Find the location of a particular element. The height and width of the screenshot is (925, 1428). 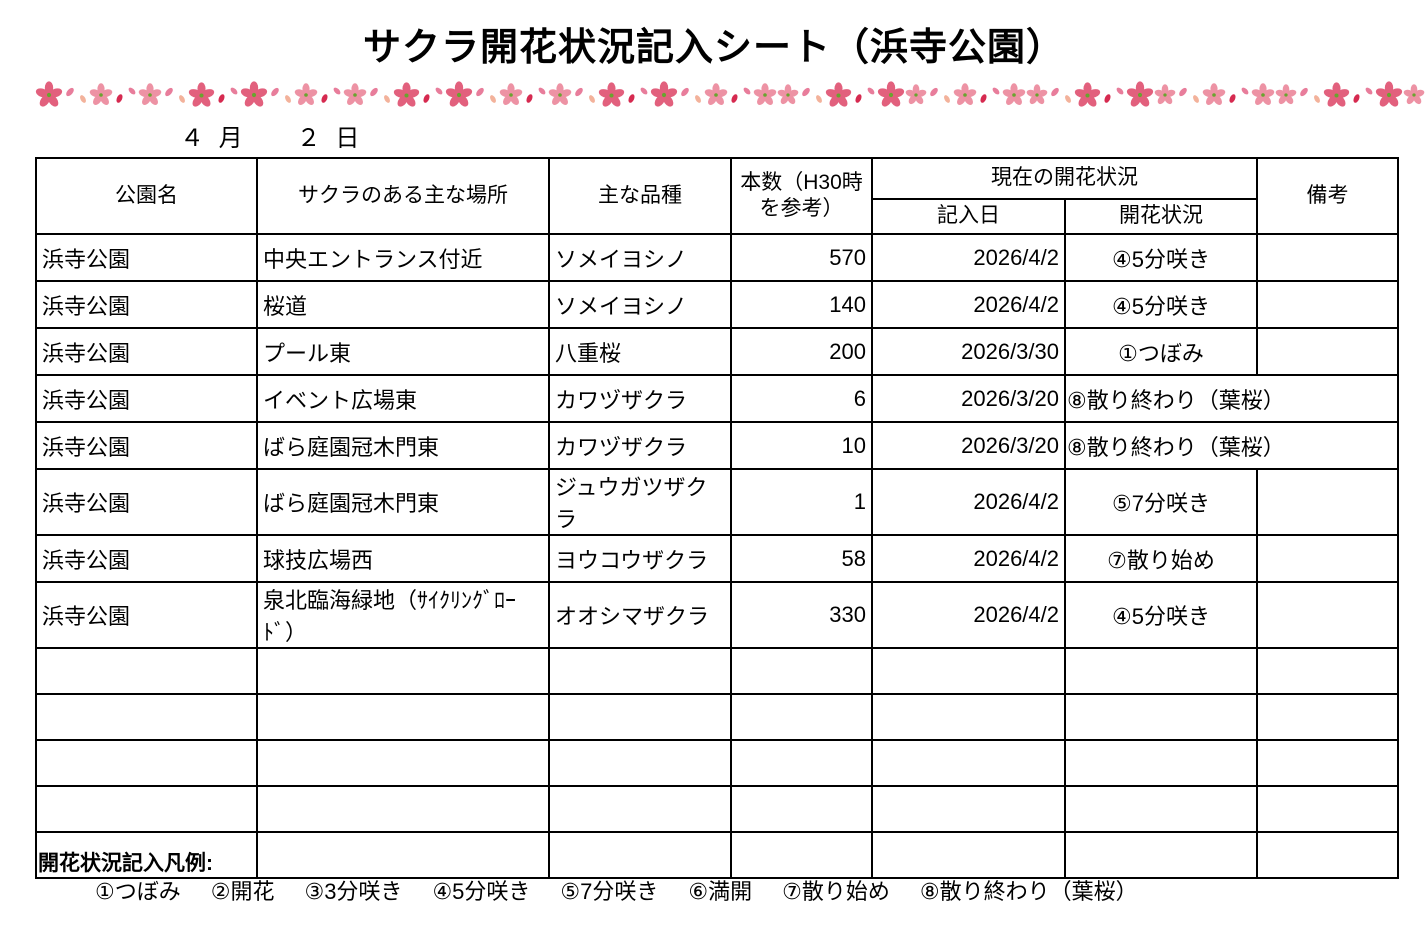

legend-items: ①つぼみ ②開花 ③3分咲き ④5分咲き ⑤7分咲き ⑥満開 ⑦散り始め ⑧散り終わり（葉桜） is located at coordinates (616, 890).